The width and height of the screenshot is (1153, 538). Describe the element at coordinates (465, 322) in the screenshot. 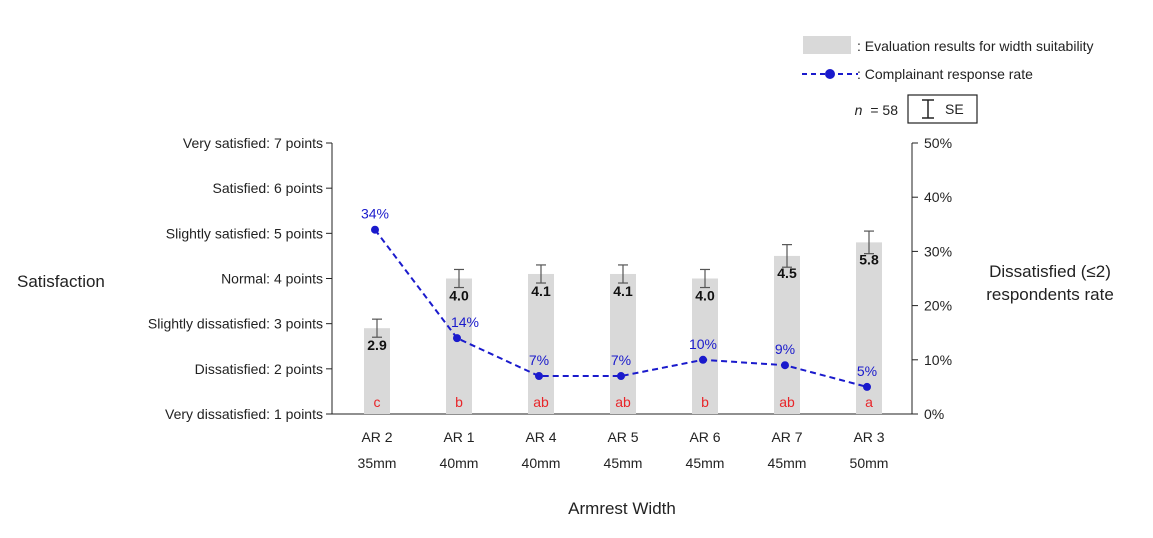

I see `line-point-label: 14%` at that location.